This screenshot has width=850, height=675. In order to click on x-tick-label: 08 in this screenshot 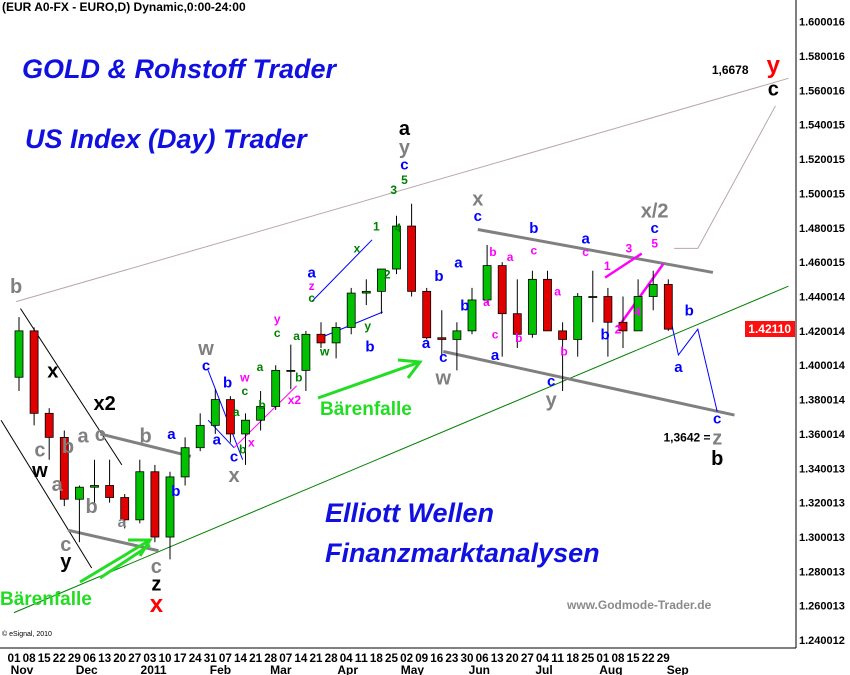, I will do `click(29, 658)`.